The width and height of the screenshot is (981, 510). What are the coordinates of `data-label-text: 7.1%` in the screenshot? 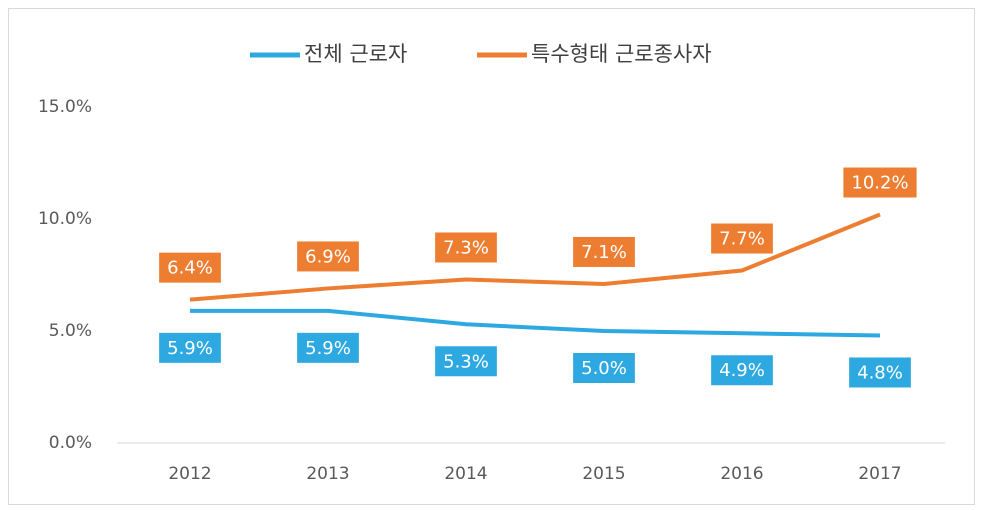 It's located at (604, 252).